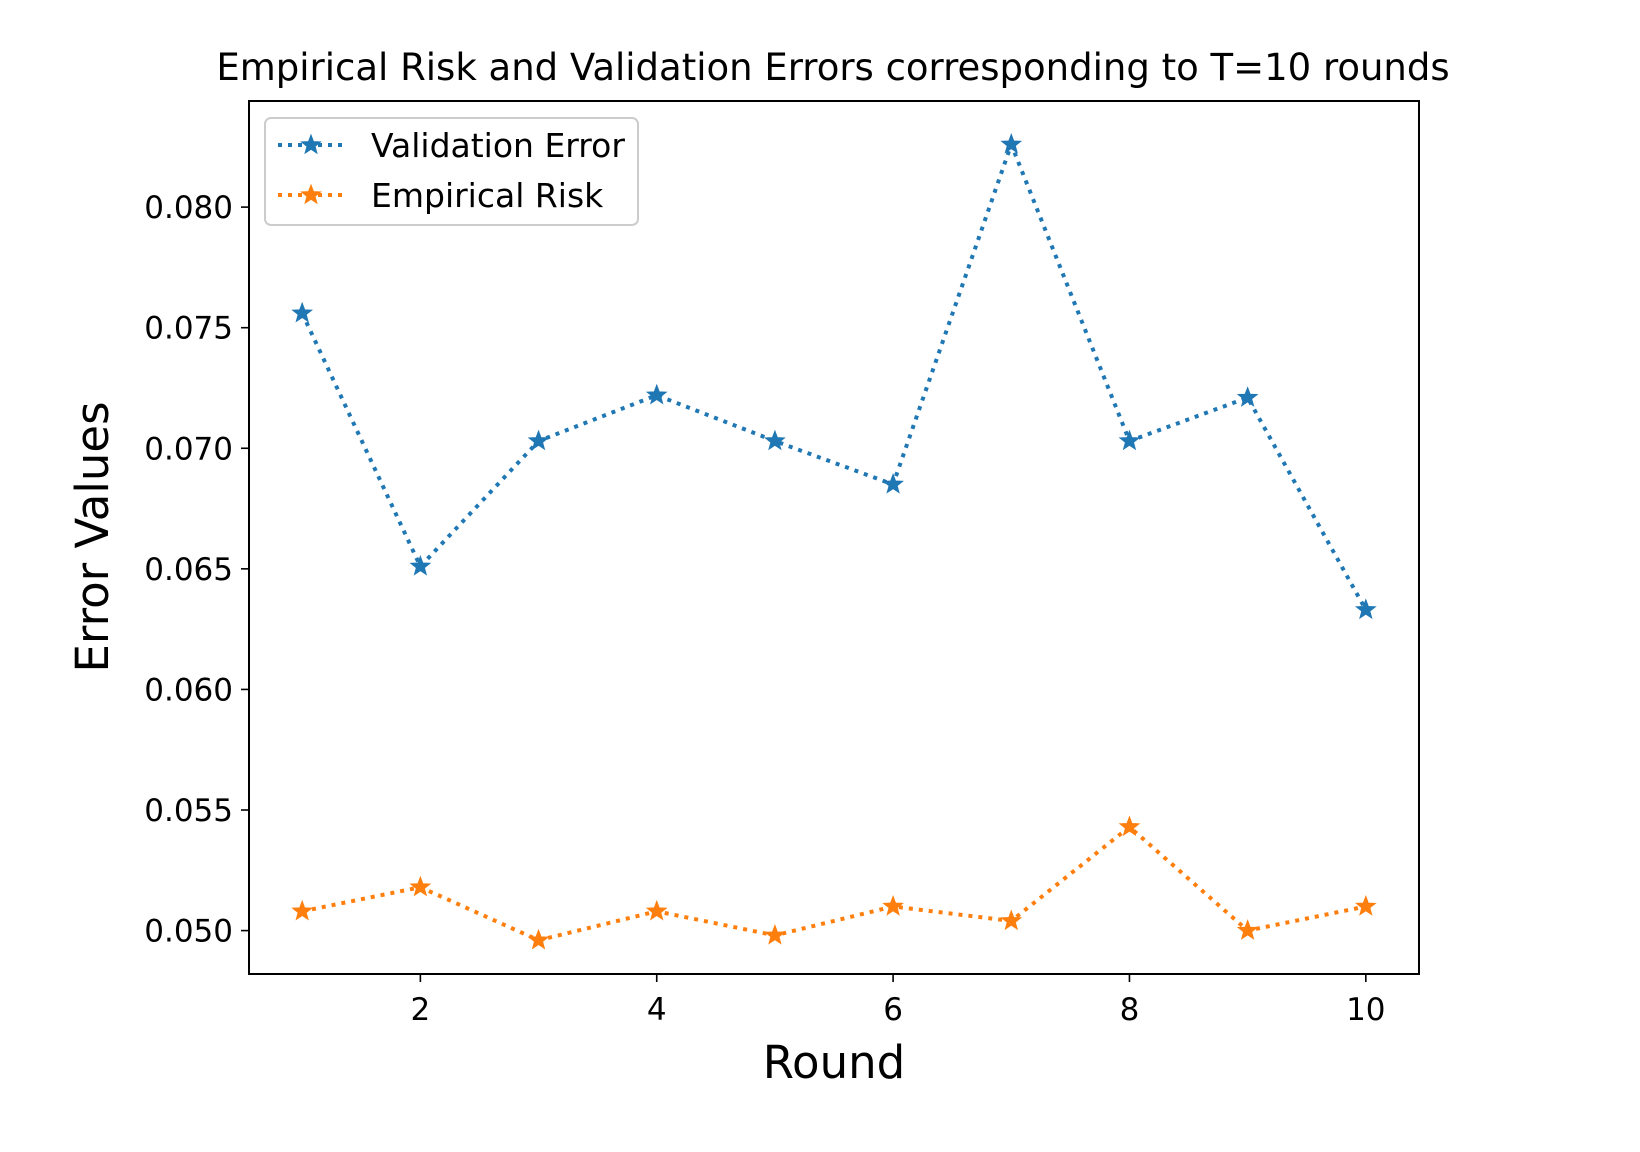 Image resolution: width=1640 pixels, height=1152 pixels. I want to click on x-tick-label: 4, so click(657, 1010).